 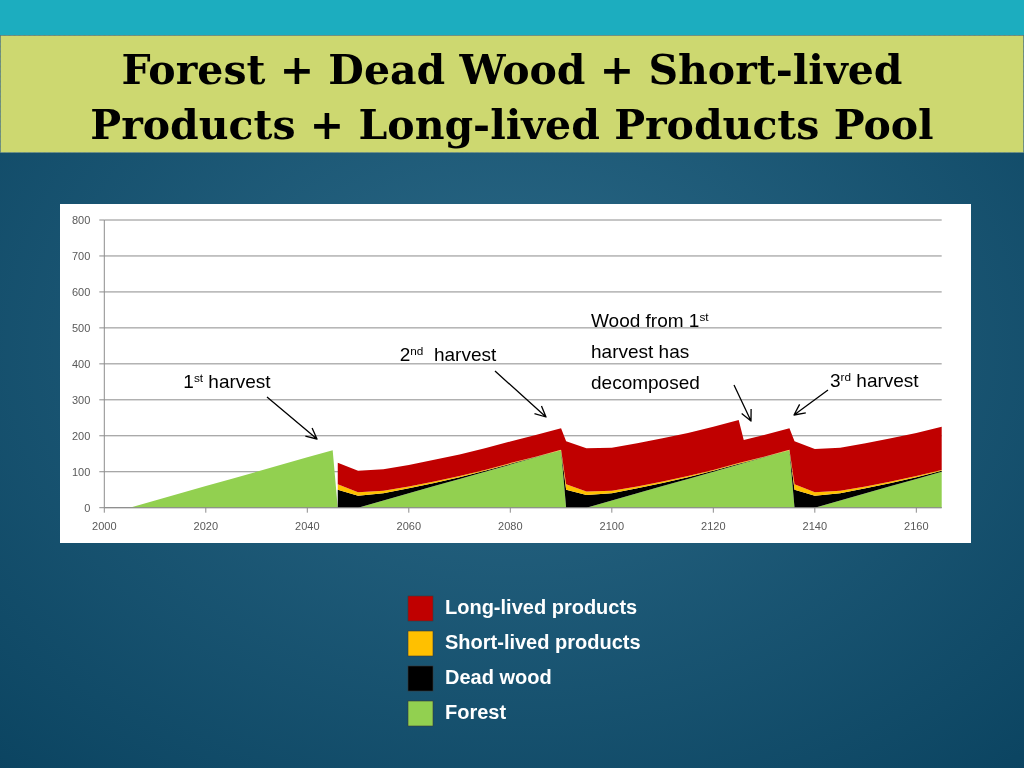 What do you see at coordinates (81, 399) in the screenshot?
I see `y-tick-label: 300` at bounding box center [81, 399].